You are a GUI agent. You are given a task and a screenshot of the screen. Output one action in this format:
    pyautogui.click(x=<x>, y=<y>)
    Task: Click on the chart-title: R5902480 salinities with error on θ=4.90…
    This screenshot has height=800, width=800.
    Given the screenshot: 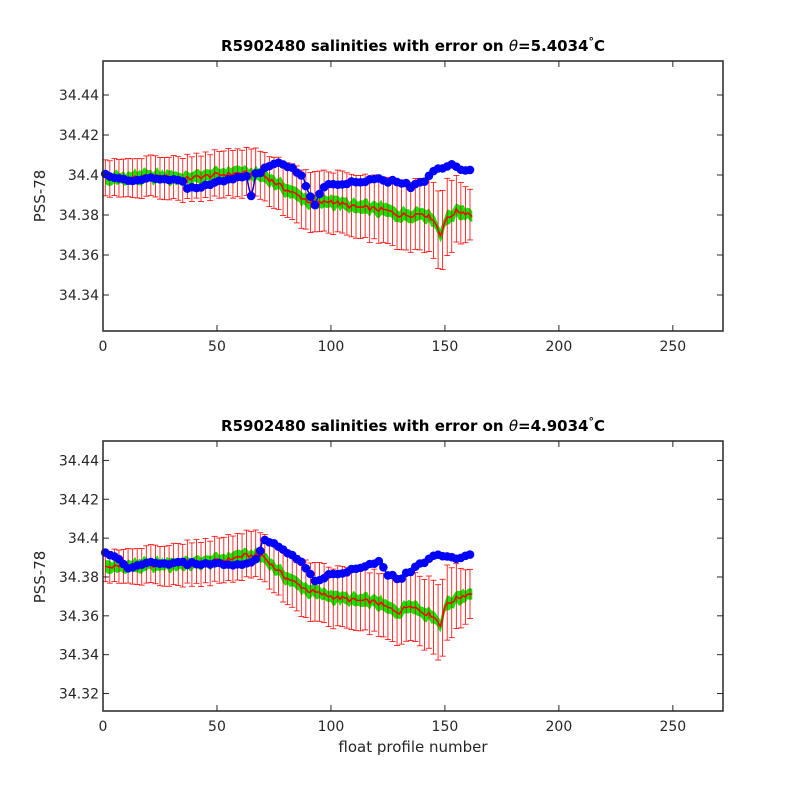 What is the action you would take?
    pyautogui.click(x=413, y=425)
    